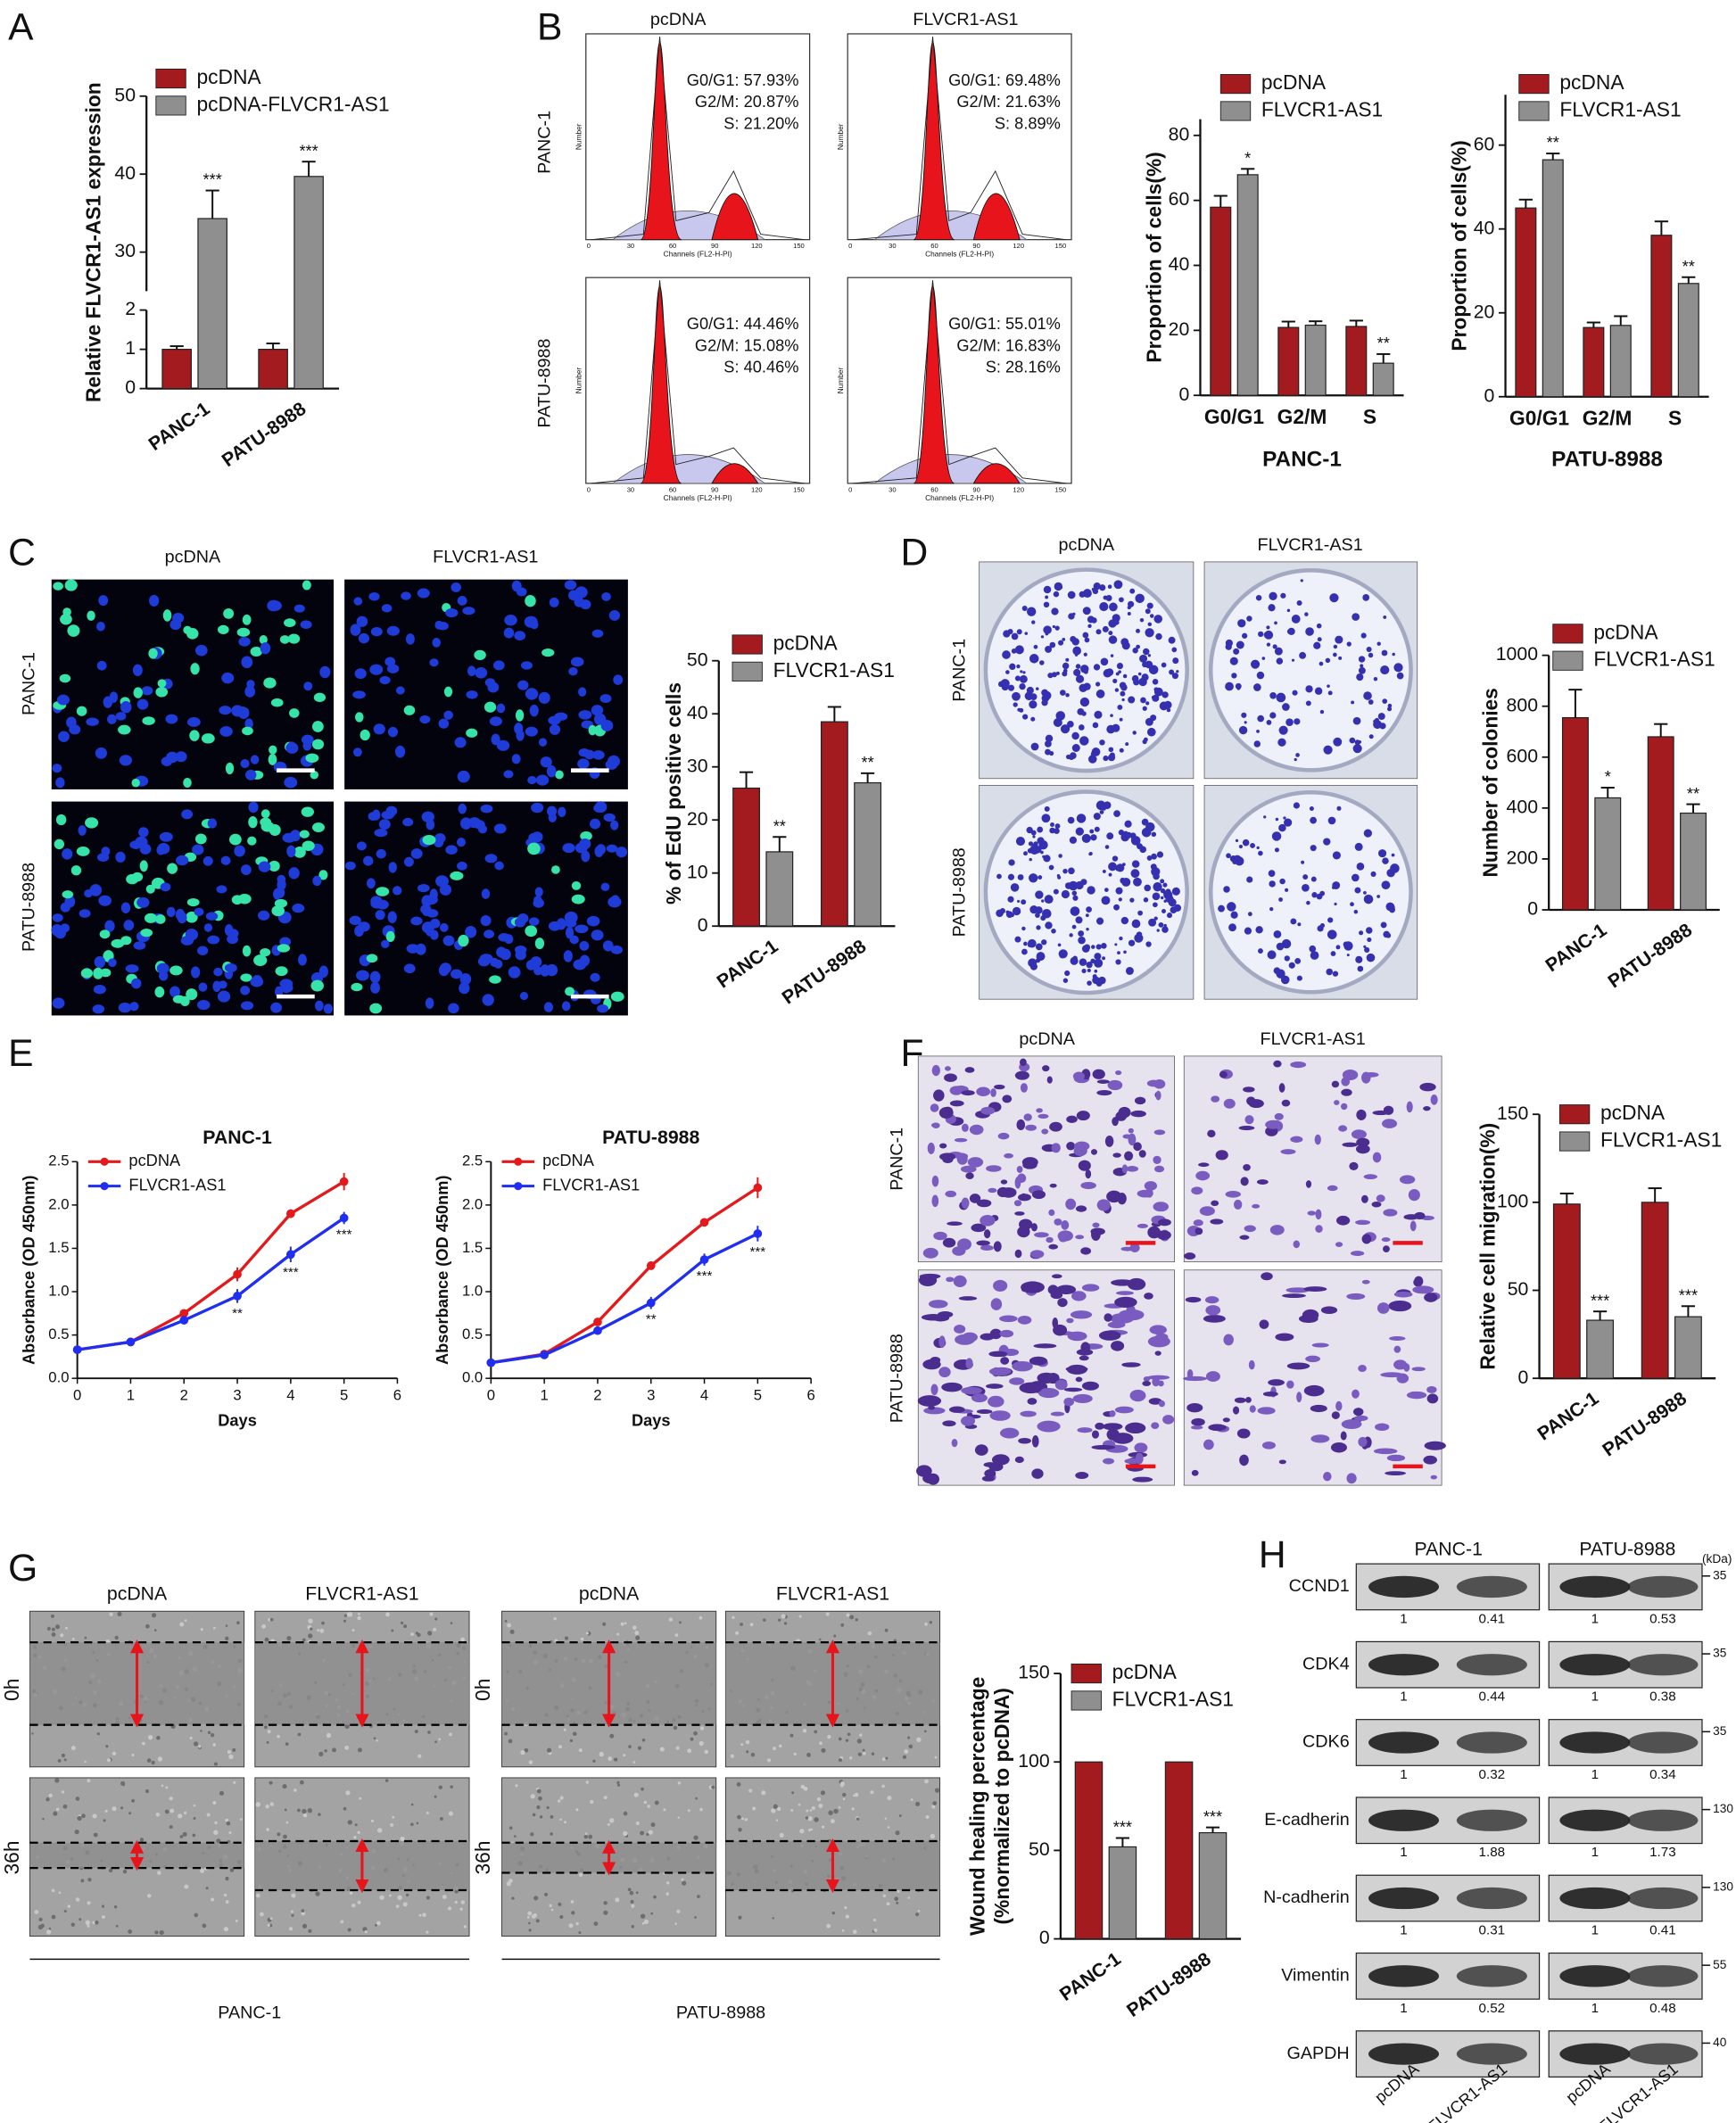 Image resolution: width=1736 pixels, height=2123 pixels. Describe the element at coordinates (1448, 1550) in the screenshot. I see `column-title: PANC-1` at that location.